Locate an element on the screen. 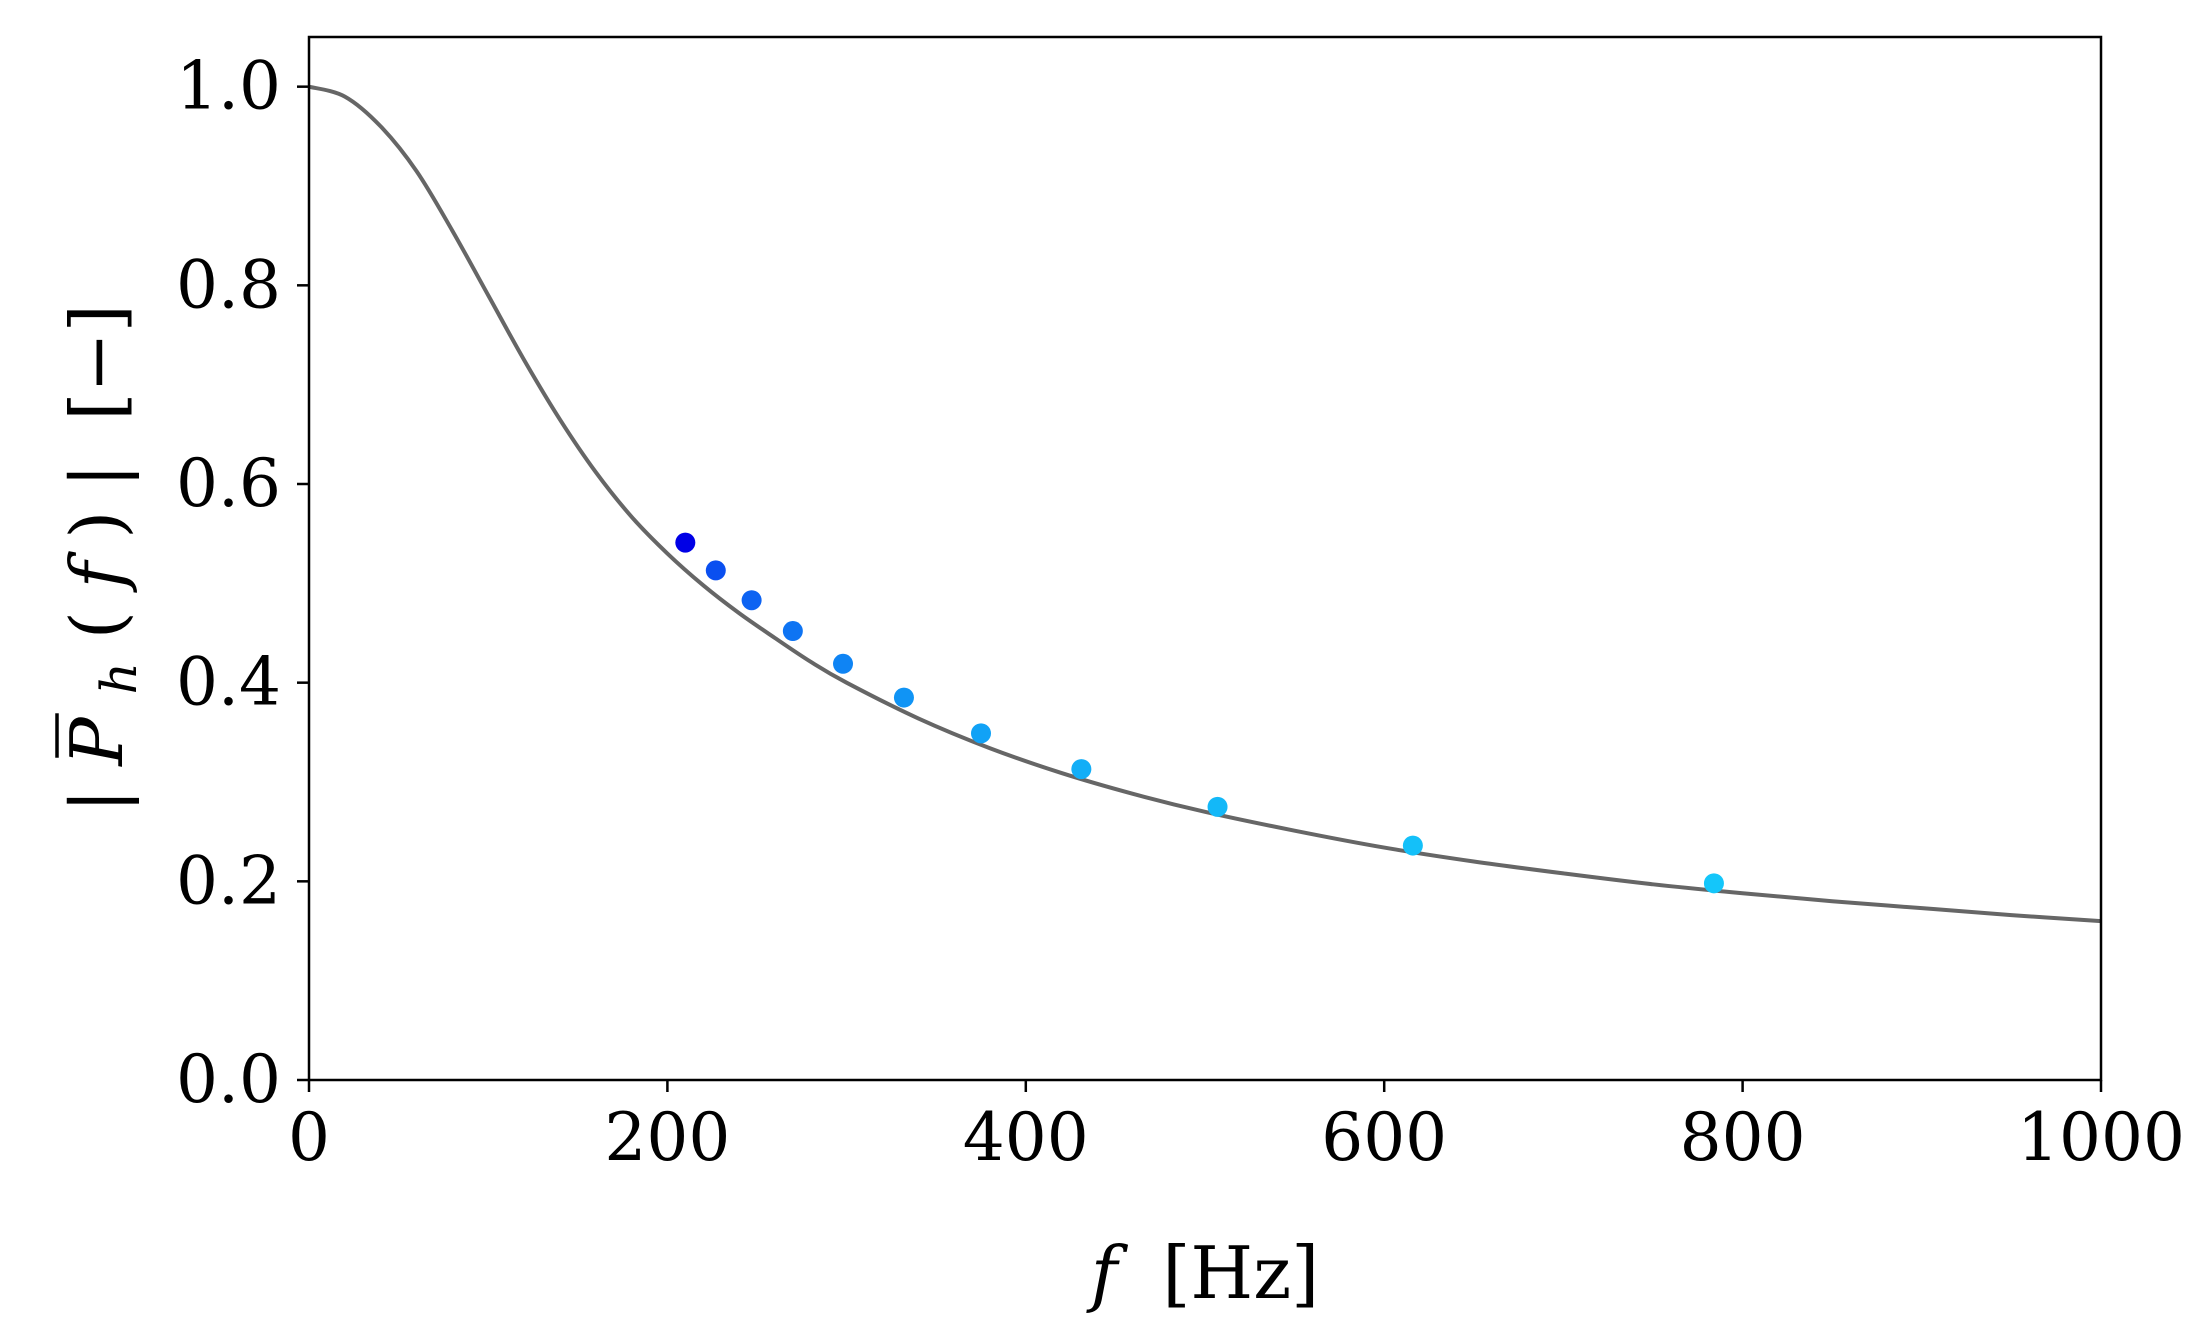 Image resolution: width=2191 pixels, height=1341 pixels. y-tick-label: 0.6 is located at coordinates (228, 483).